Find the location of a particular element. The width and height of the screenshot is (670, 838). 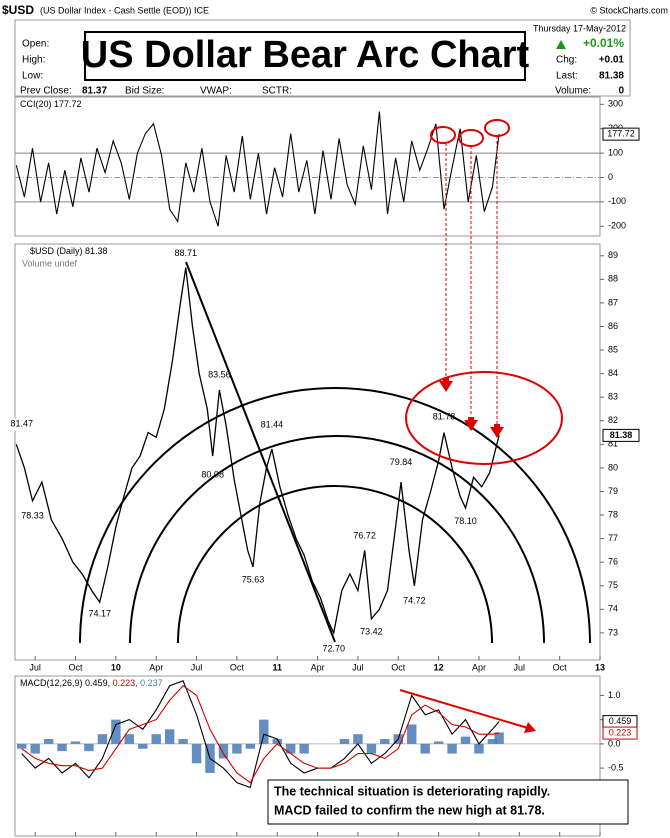

annotation: 78.10 is located at coordinates (465, 521).